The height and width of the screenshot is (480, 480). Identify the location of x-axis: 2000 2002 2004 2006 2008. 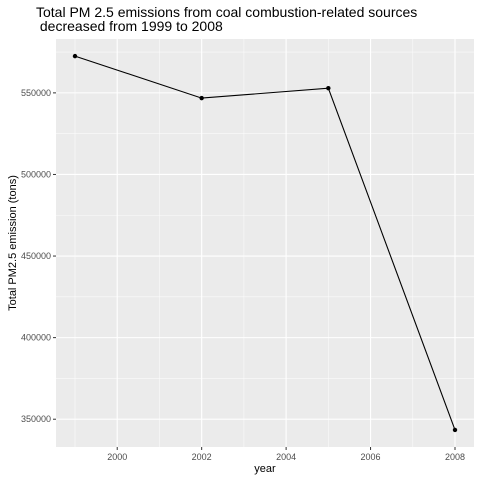
(286, 454).